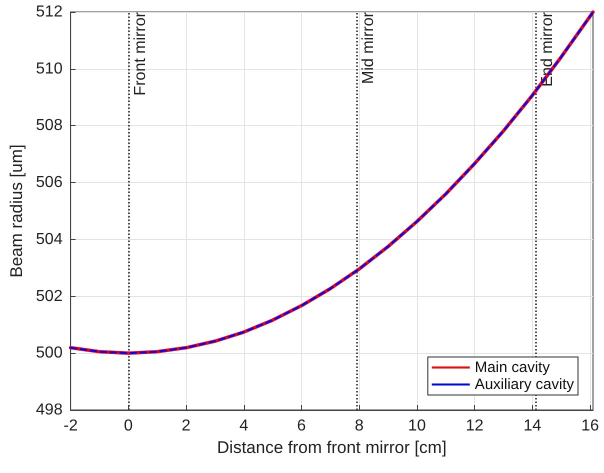 The image size is (604, 473). What do you see at coordinates (186, 426) in the screenshot?
I see `x-tick-label: 2` at bounding box center [186, 426].